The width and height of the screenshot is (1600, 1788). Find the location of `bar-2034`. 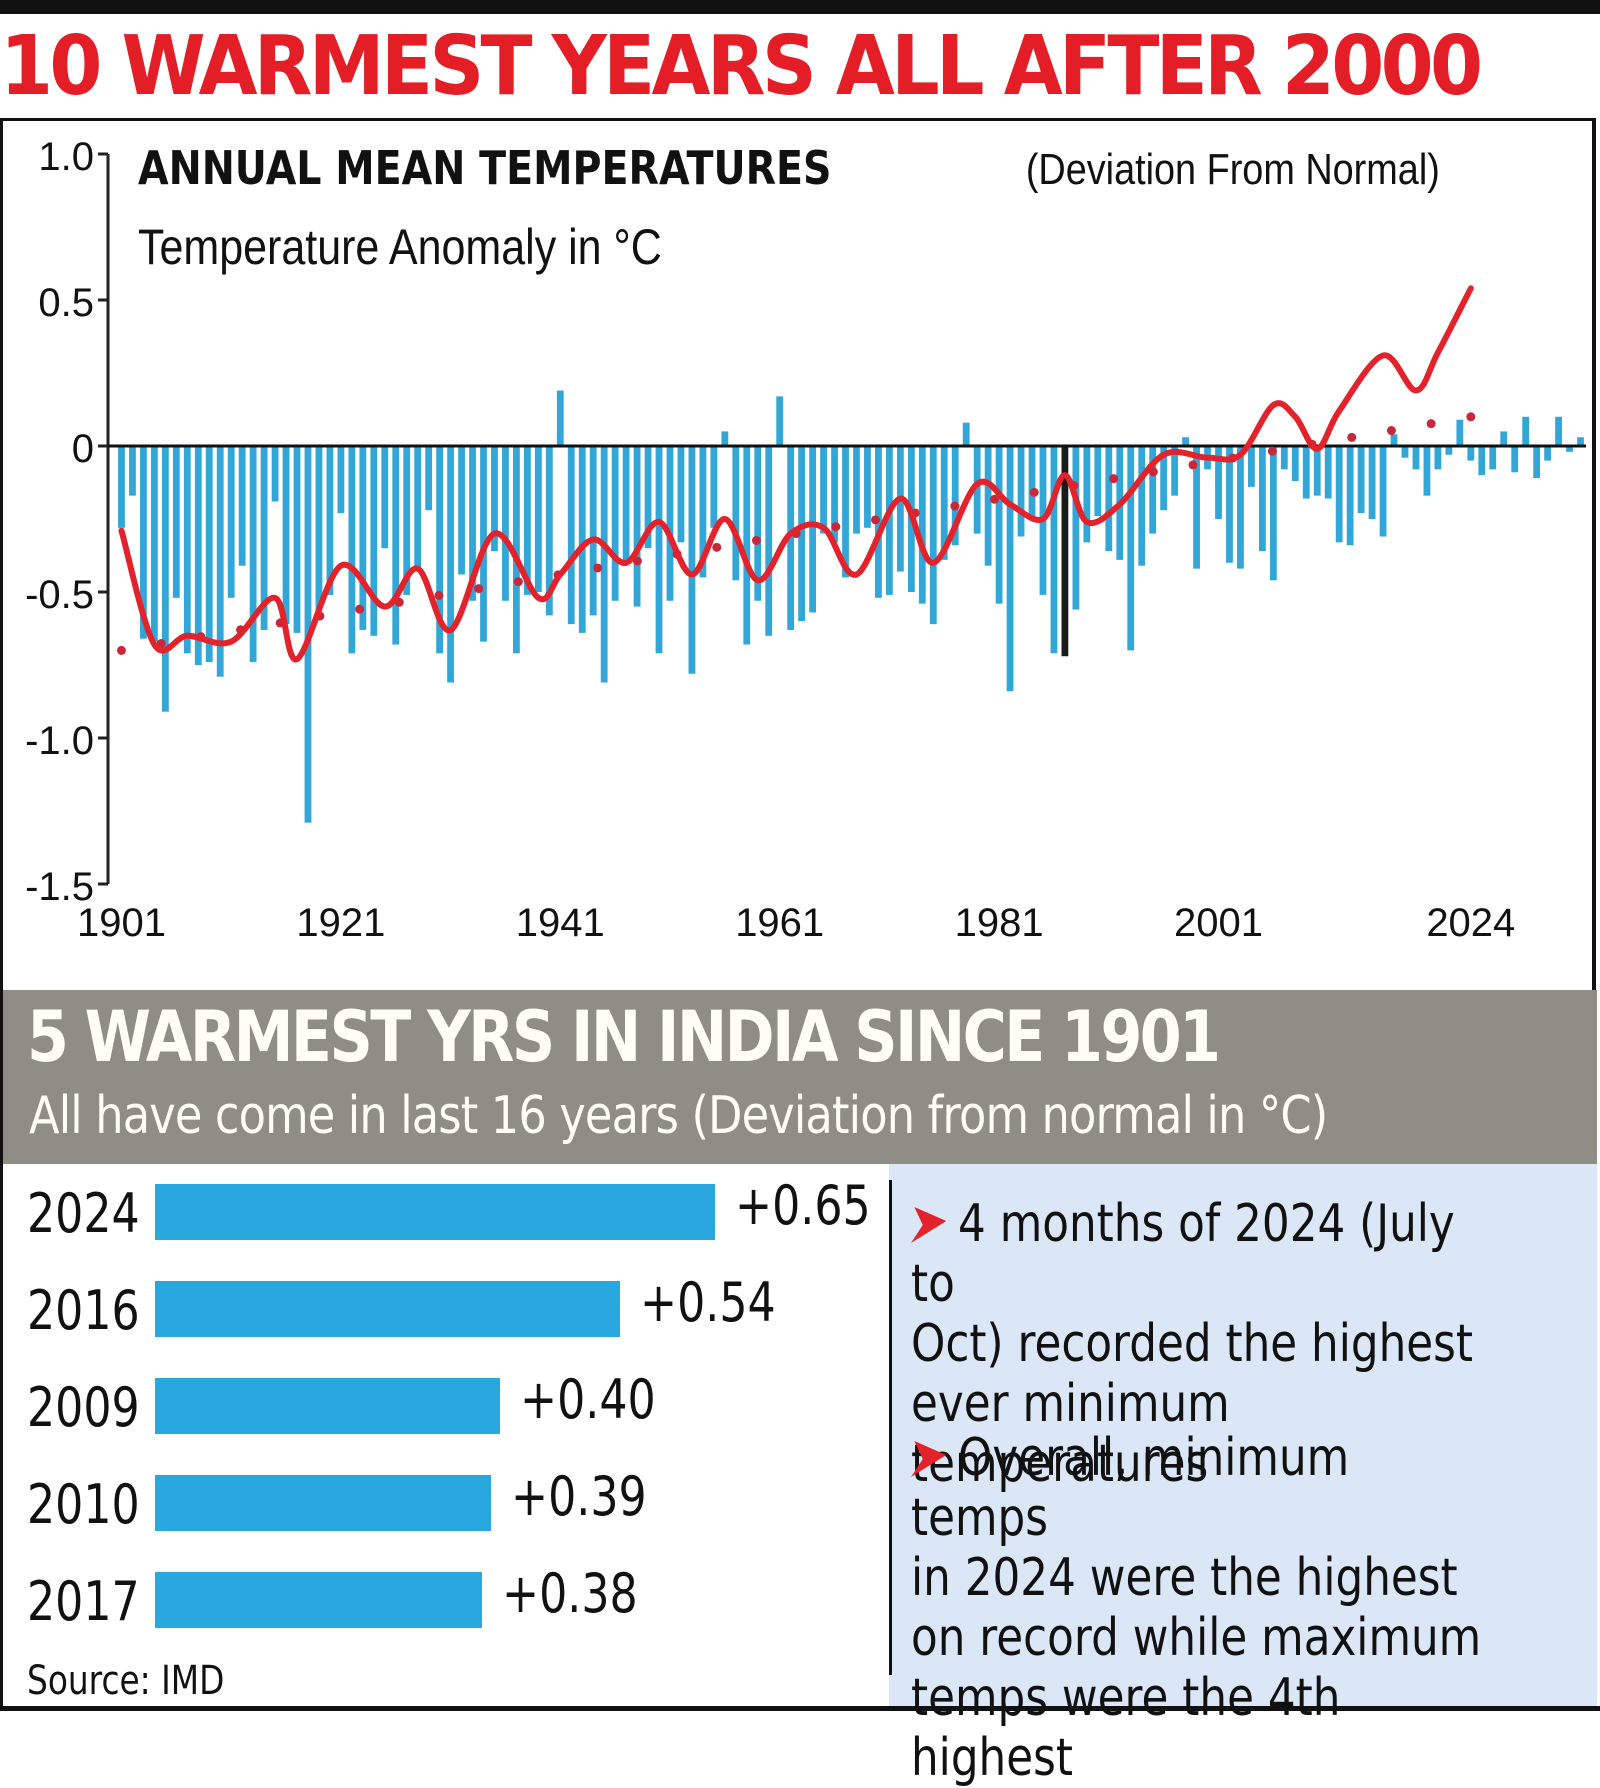

bar-2034 is located at coordinates (1580, 441).